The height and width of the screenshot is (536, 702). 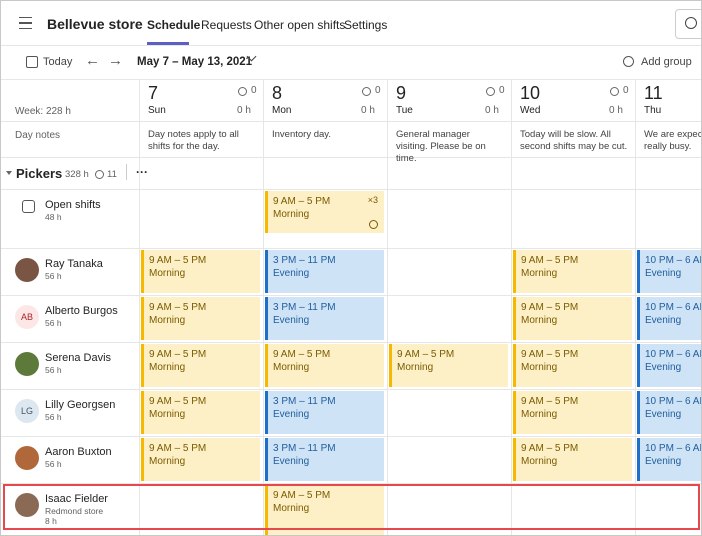 What do you see at coordinates (366, 25) in the screenshot?
I see `tab: Settings` at bounding box center [366, 25].